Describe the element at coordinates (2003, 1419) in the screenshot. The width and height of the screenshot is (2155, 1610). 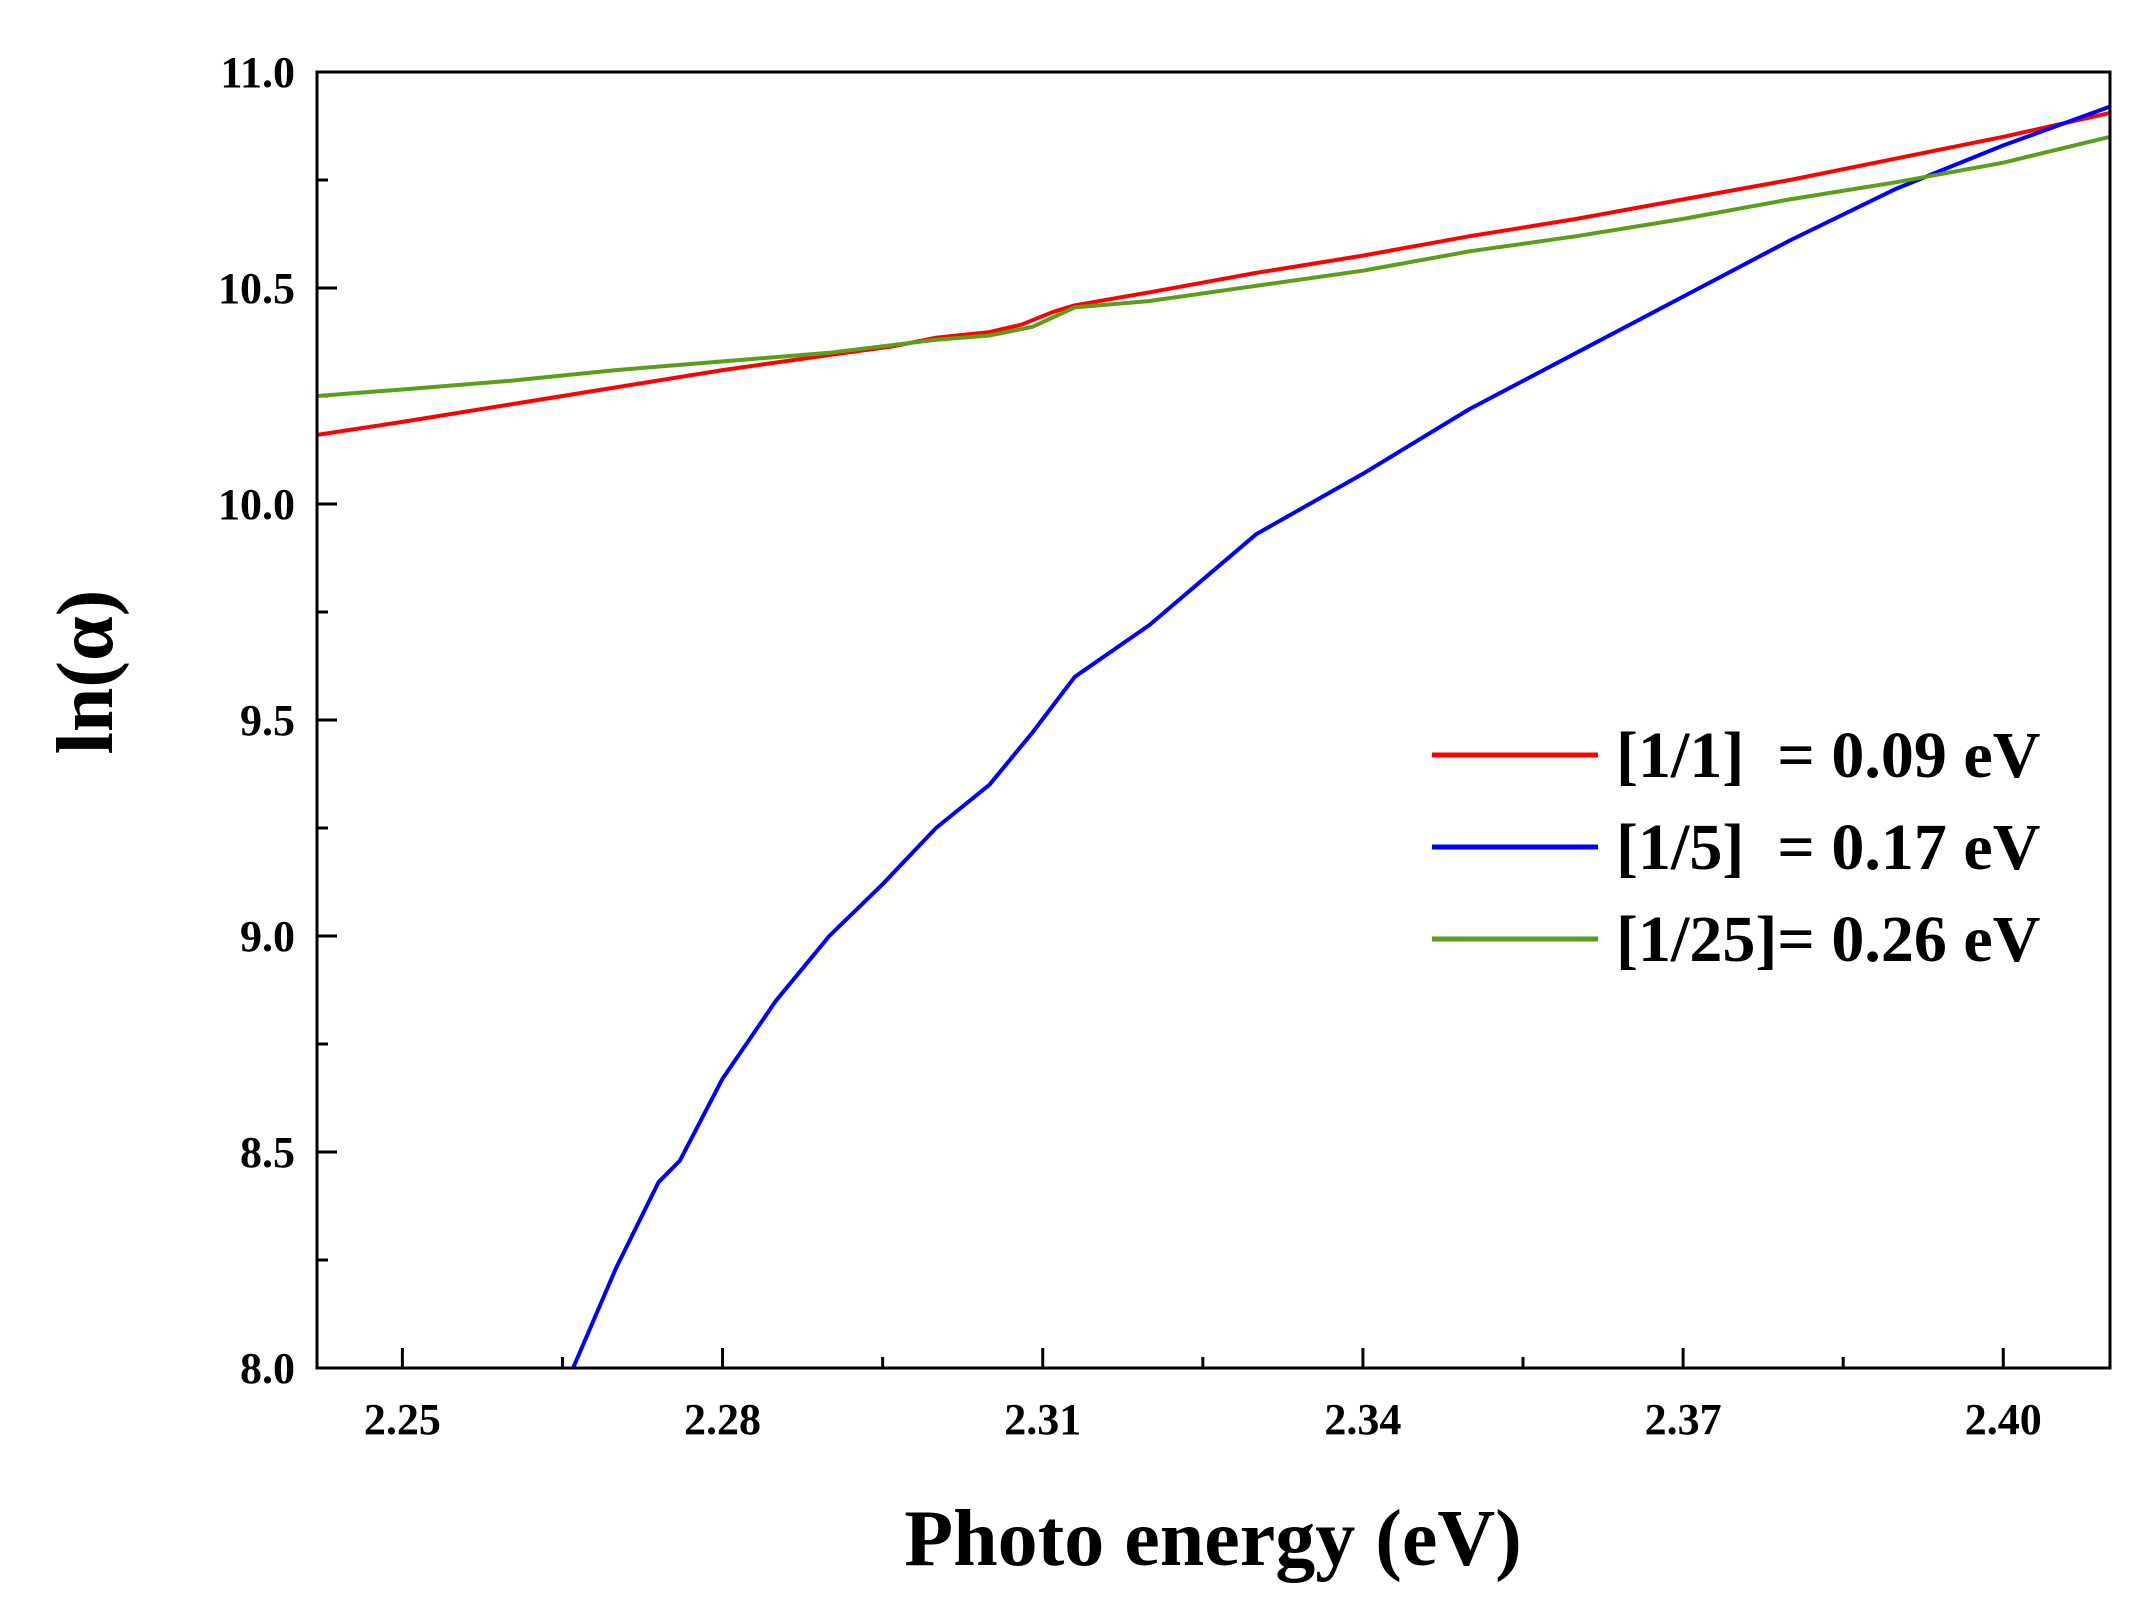
I see `x-tick-label: 2.40` at that location.